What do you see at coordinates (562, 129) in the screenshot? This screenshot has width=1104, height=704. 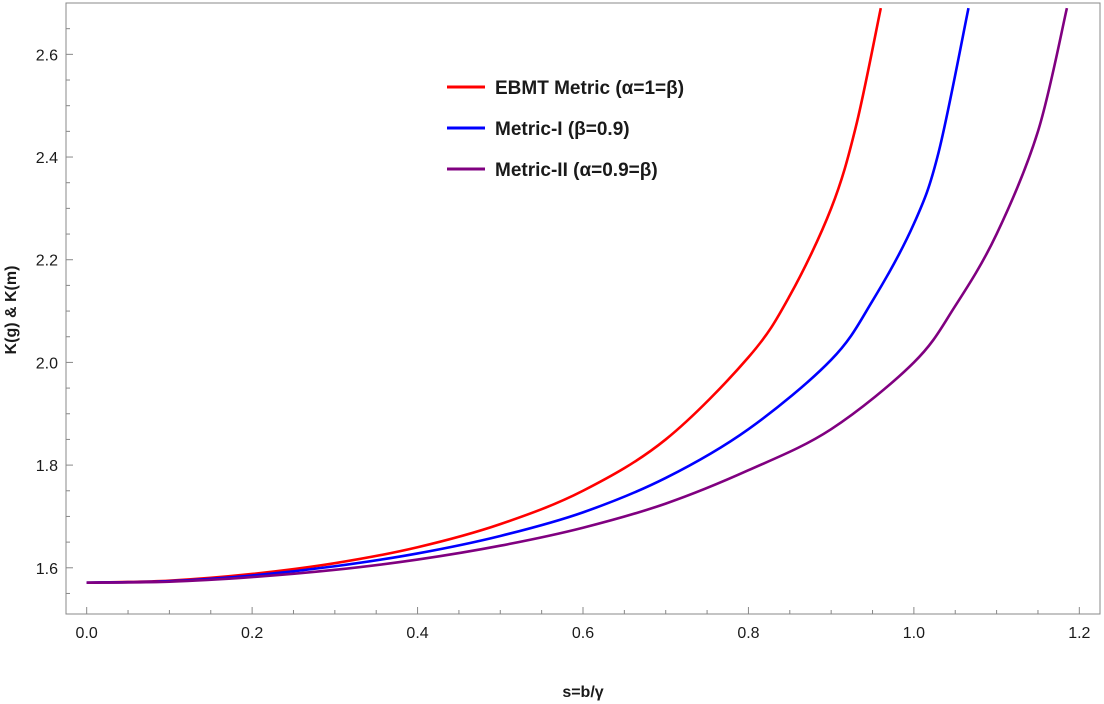 I see `legend-label-2: Metric-I (β=0.9)` at bounding box center [562, 129].